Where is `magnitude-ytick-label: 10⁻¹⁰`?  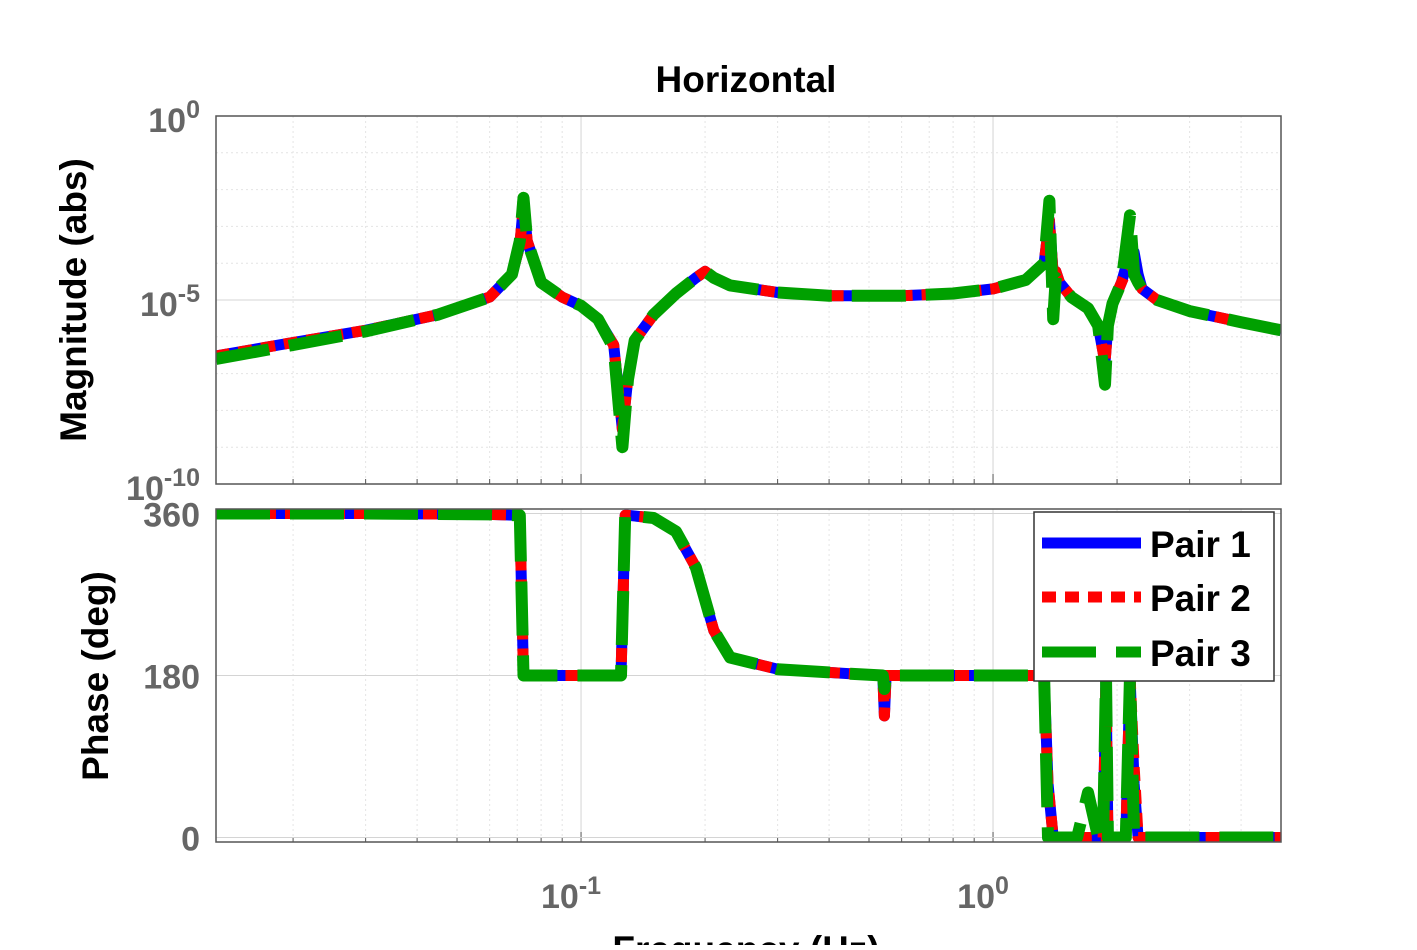 magnitude-ytick-label: 10⁻¹⁰ is located at coordinates (163, 486).